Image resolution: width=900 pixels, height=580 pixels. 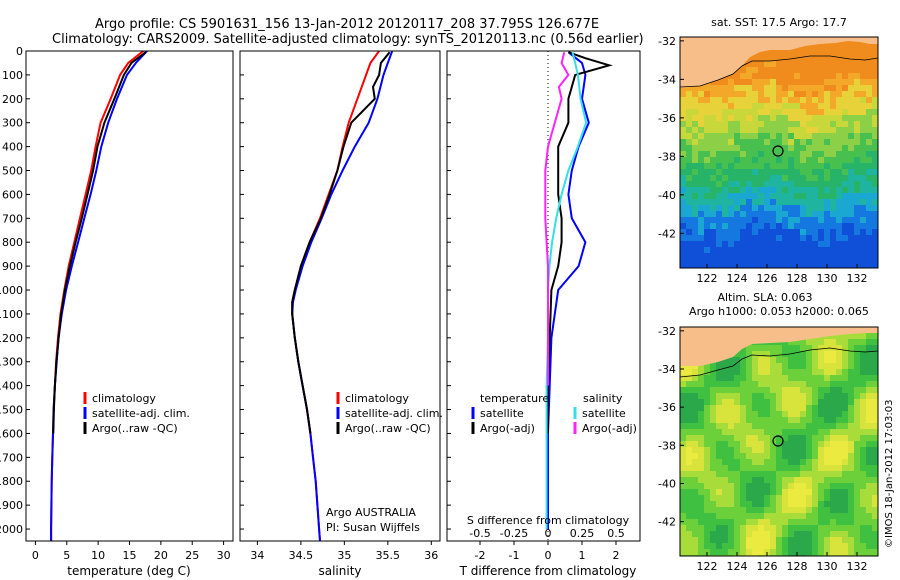 I want to click on legend-label-satellite: satellite-adj. clim., so click(x=394, y=413).